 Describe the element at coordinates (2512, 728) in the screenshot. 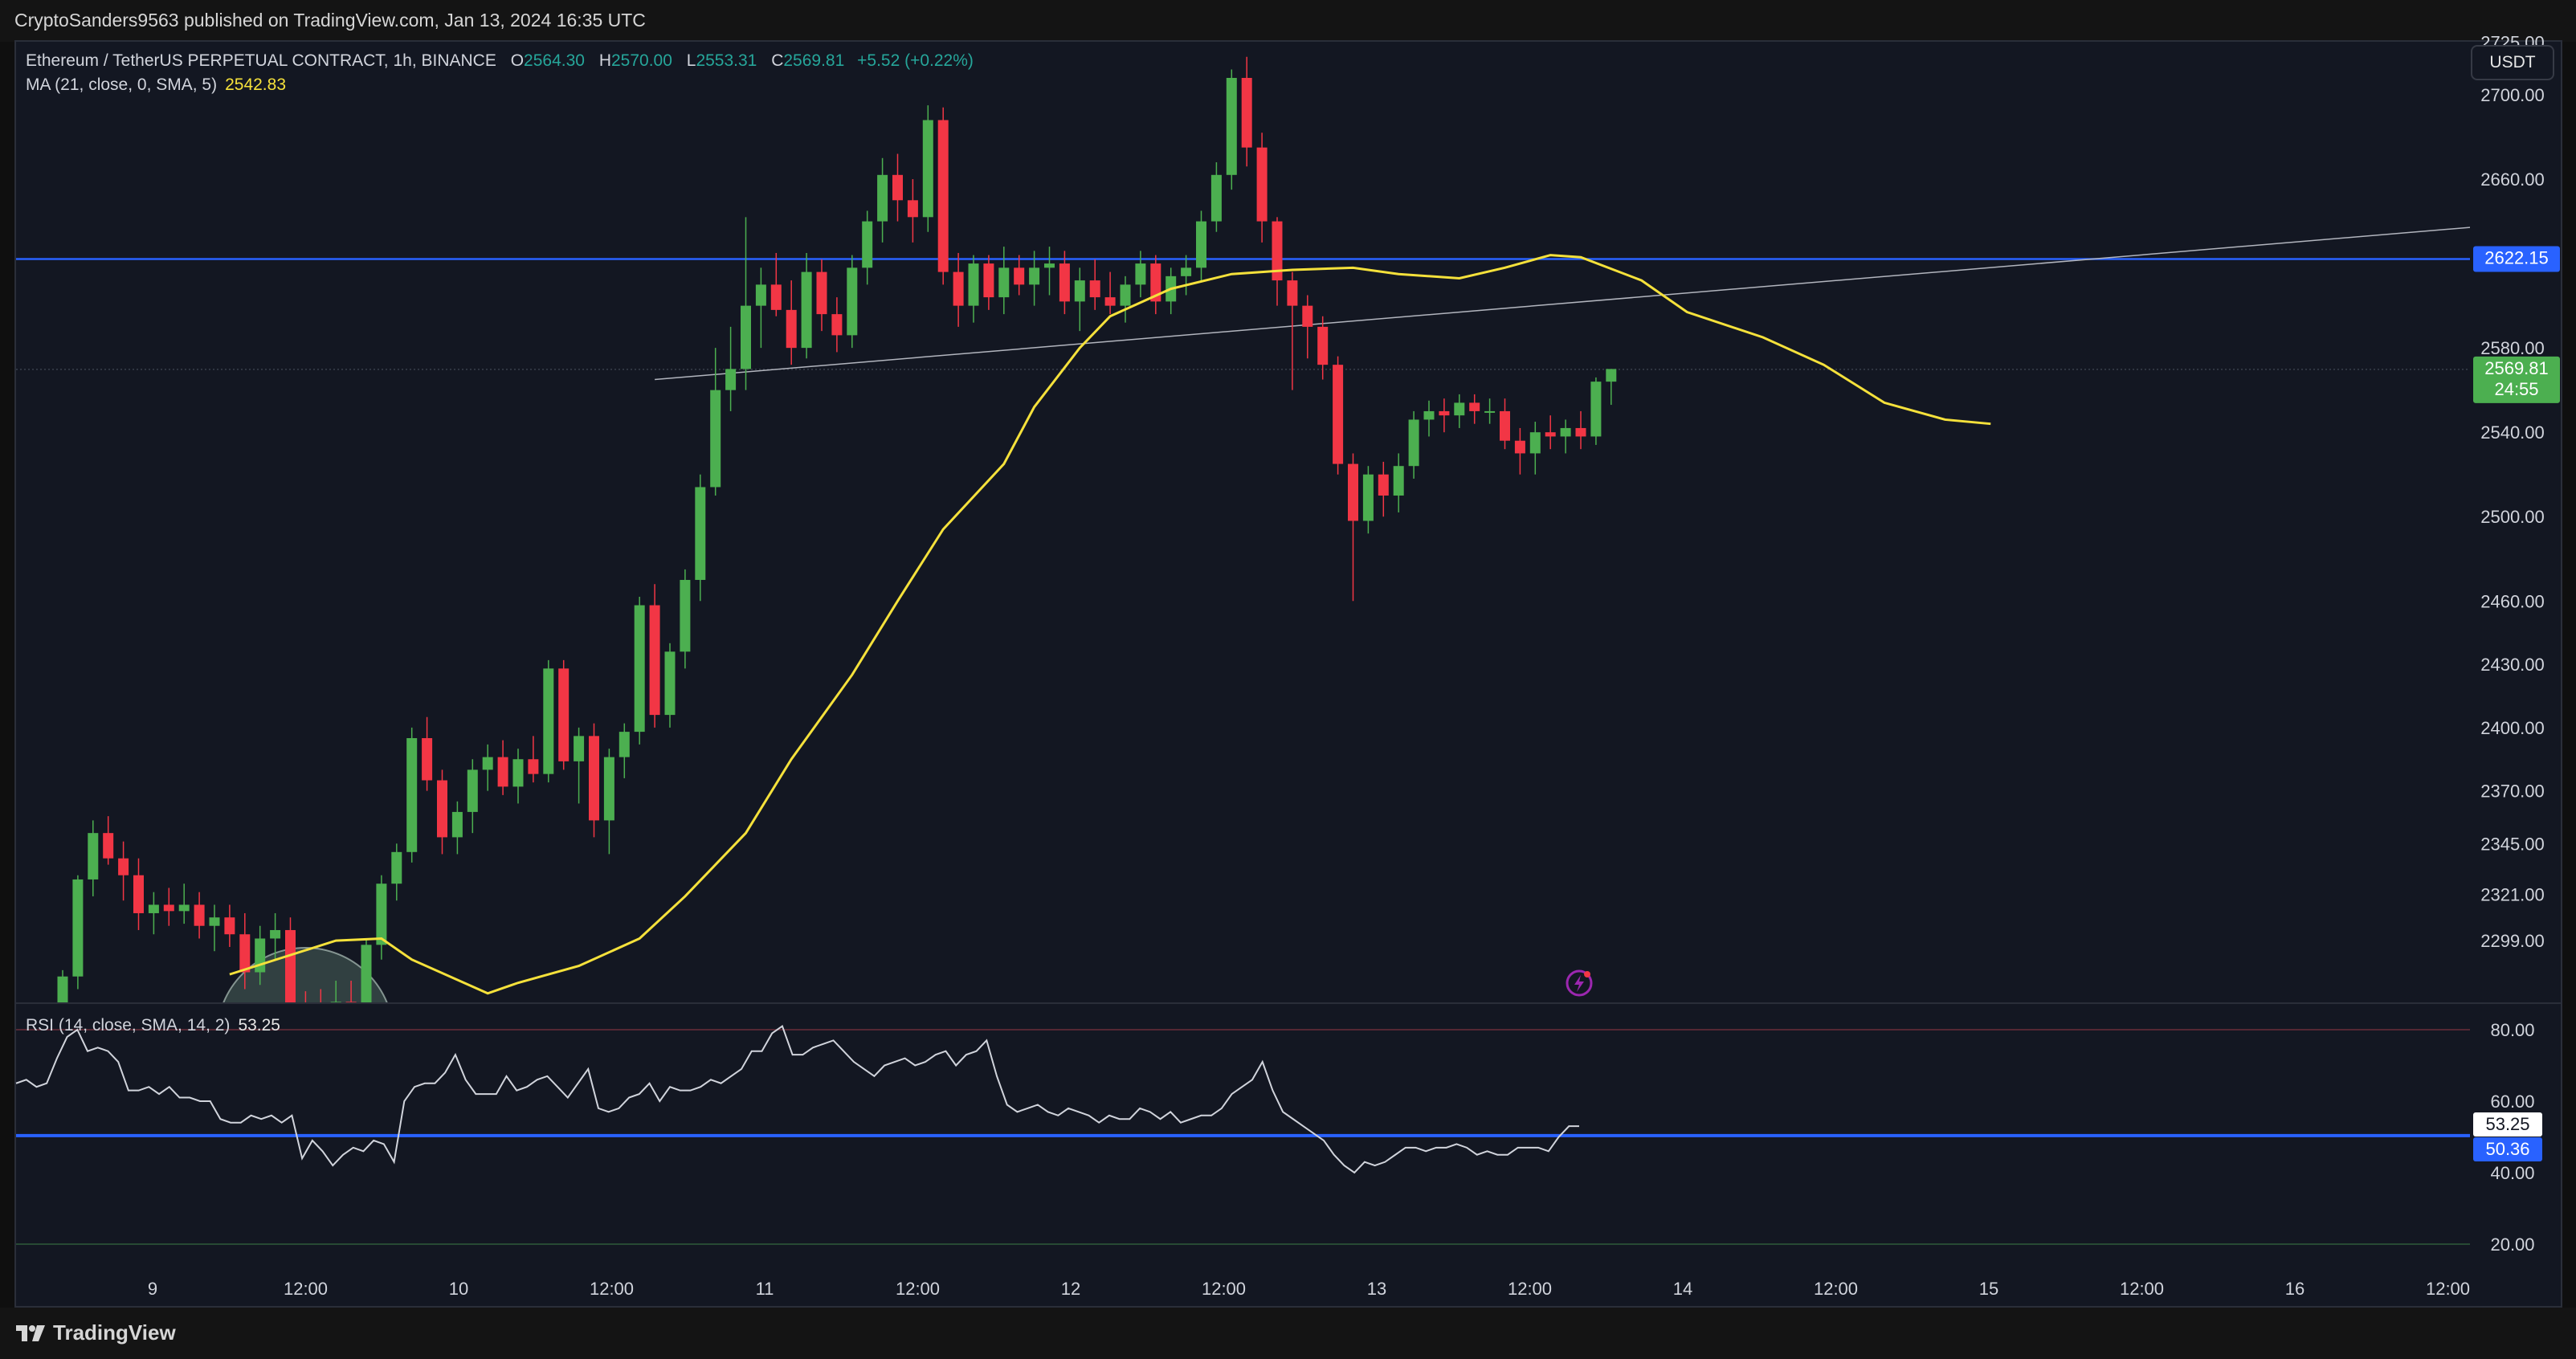

I see `price-tick-label: 2400.00` at that location.